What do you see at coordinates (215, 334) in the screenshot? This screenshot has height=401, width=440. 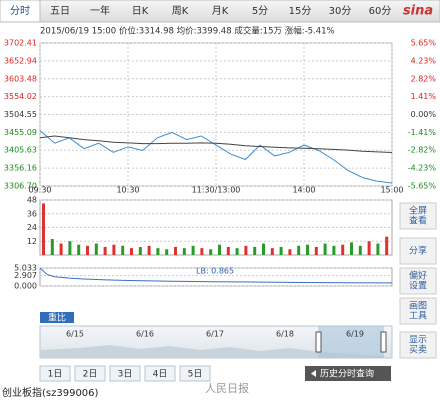 I see `navigator-date: 6/17` at bounding box center [215, 334].